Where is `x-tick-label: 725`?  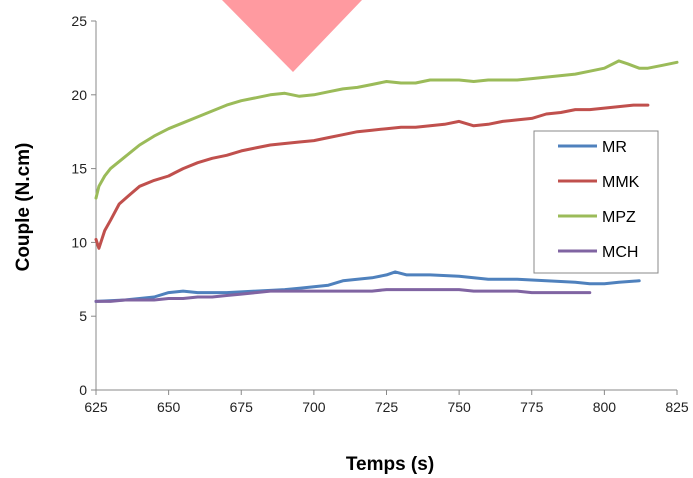
x-tick-label: 725 is located at coordinates (387, 407).